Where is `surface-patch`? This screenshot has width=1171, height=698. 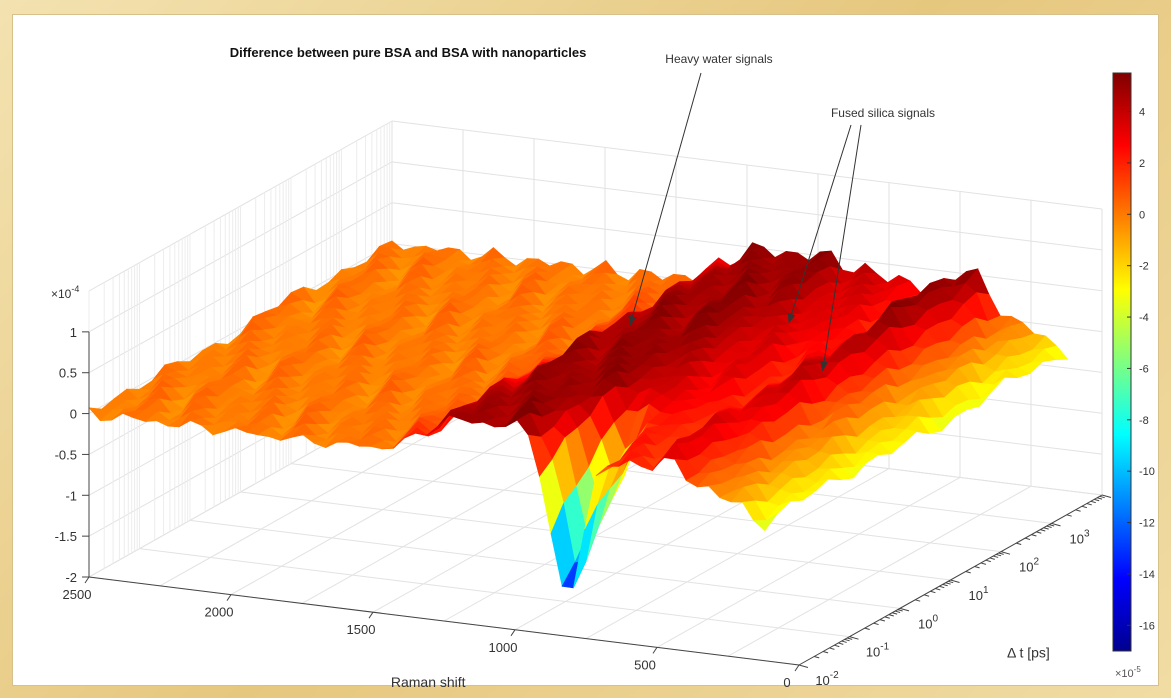
surface-patch is located at coordinates (765, 522).